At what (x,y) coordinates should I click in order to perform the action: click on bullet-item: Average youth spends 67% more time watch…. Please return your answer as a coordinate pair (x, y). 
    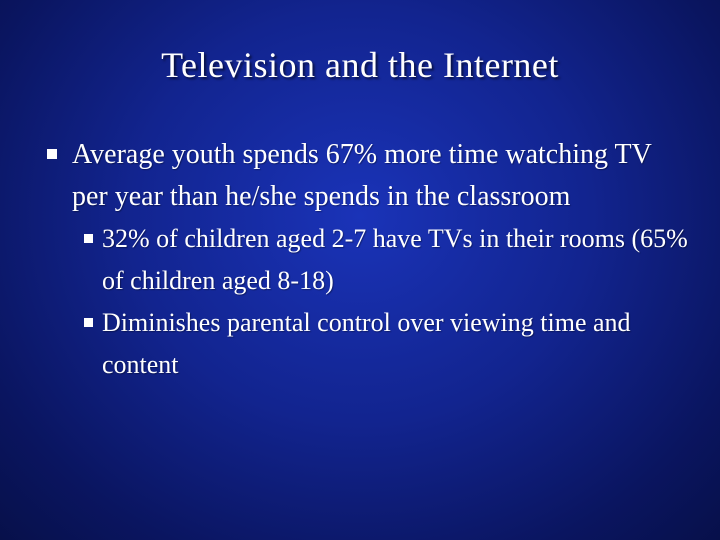
    Looking at the image, I should click on (369, 176).